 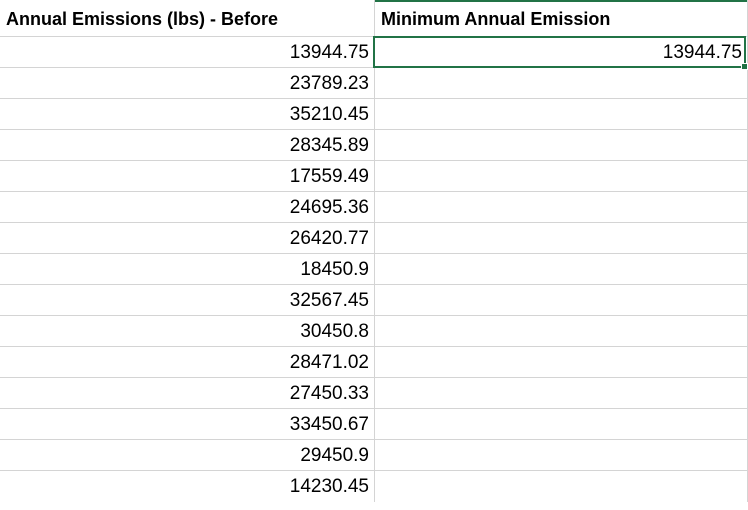 What do you see at coordinates (187, 331) in the screenshot?
I see `cell-a11: 30450.8` at bounding box center [187, 331].